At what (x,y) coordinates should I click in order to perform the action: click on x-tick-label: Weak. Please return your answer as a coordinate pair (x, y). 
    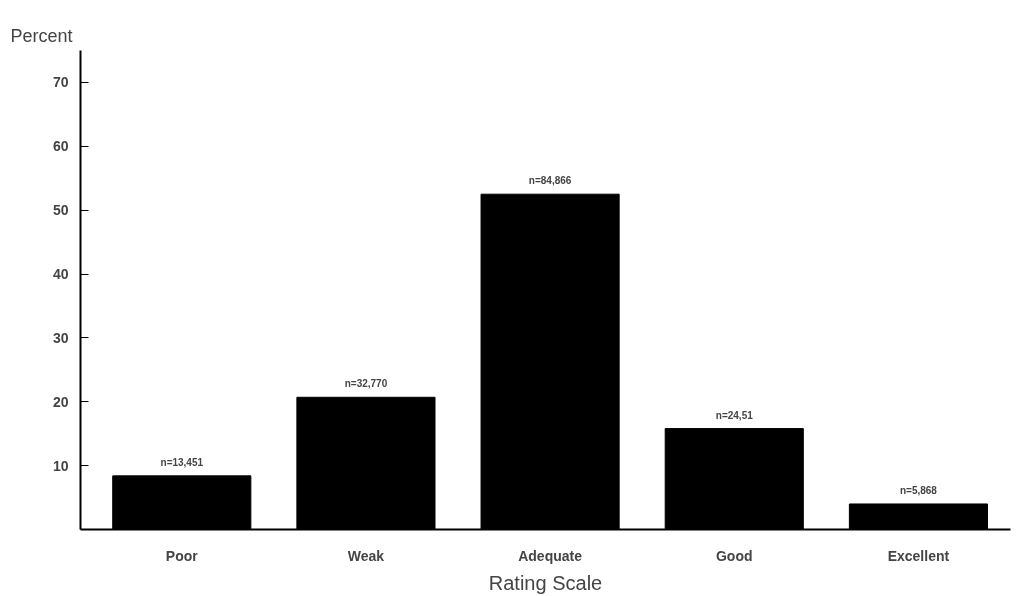
    Looking at the image, I should click on (366, 555).